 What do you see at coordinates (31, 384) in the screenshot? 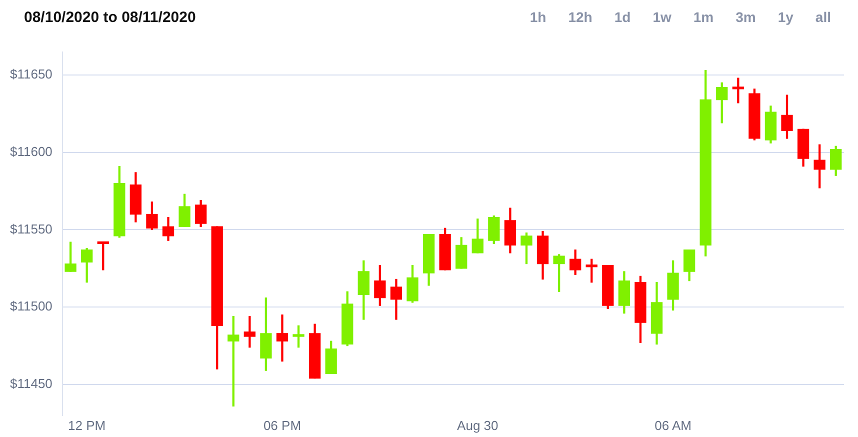
I see `y-tick-label: $11450` at bounding box center [31, 384].